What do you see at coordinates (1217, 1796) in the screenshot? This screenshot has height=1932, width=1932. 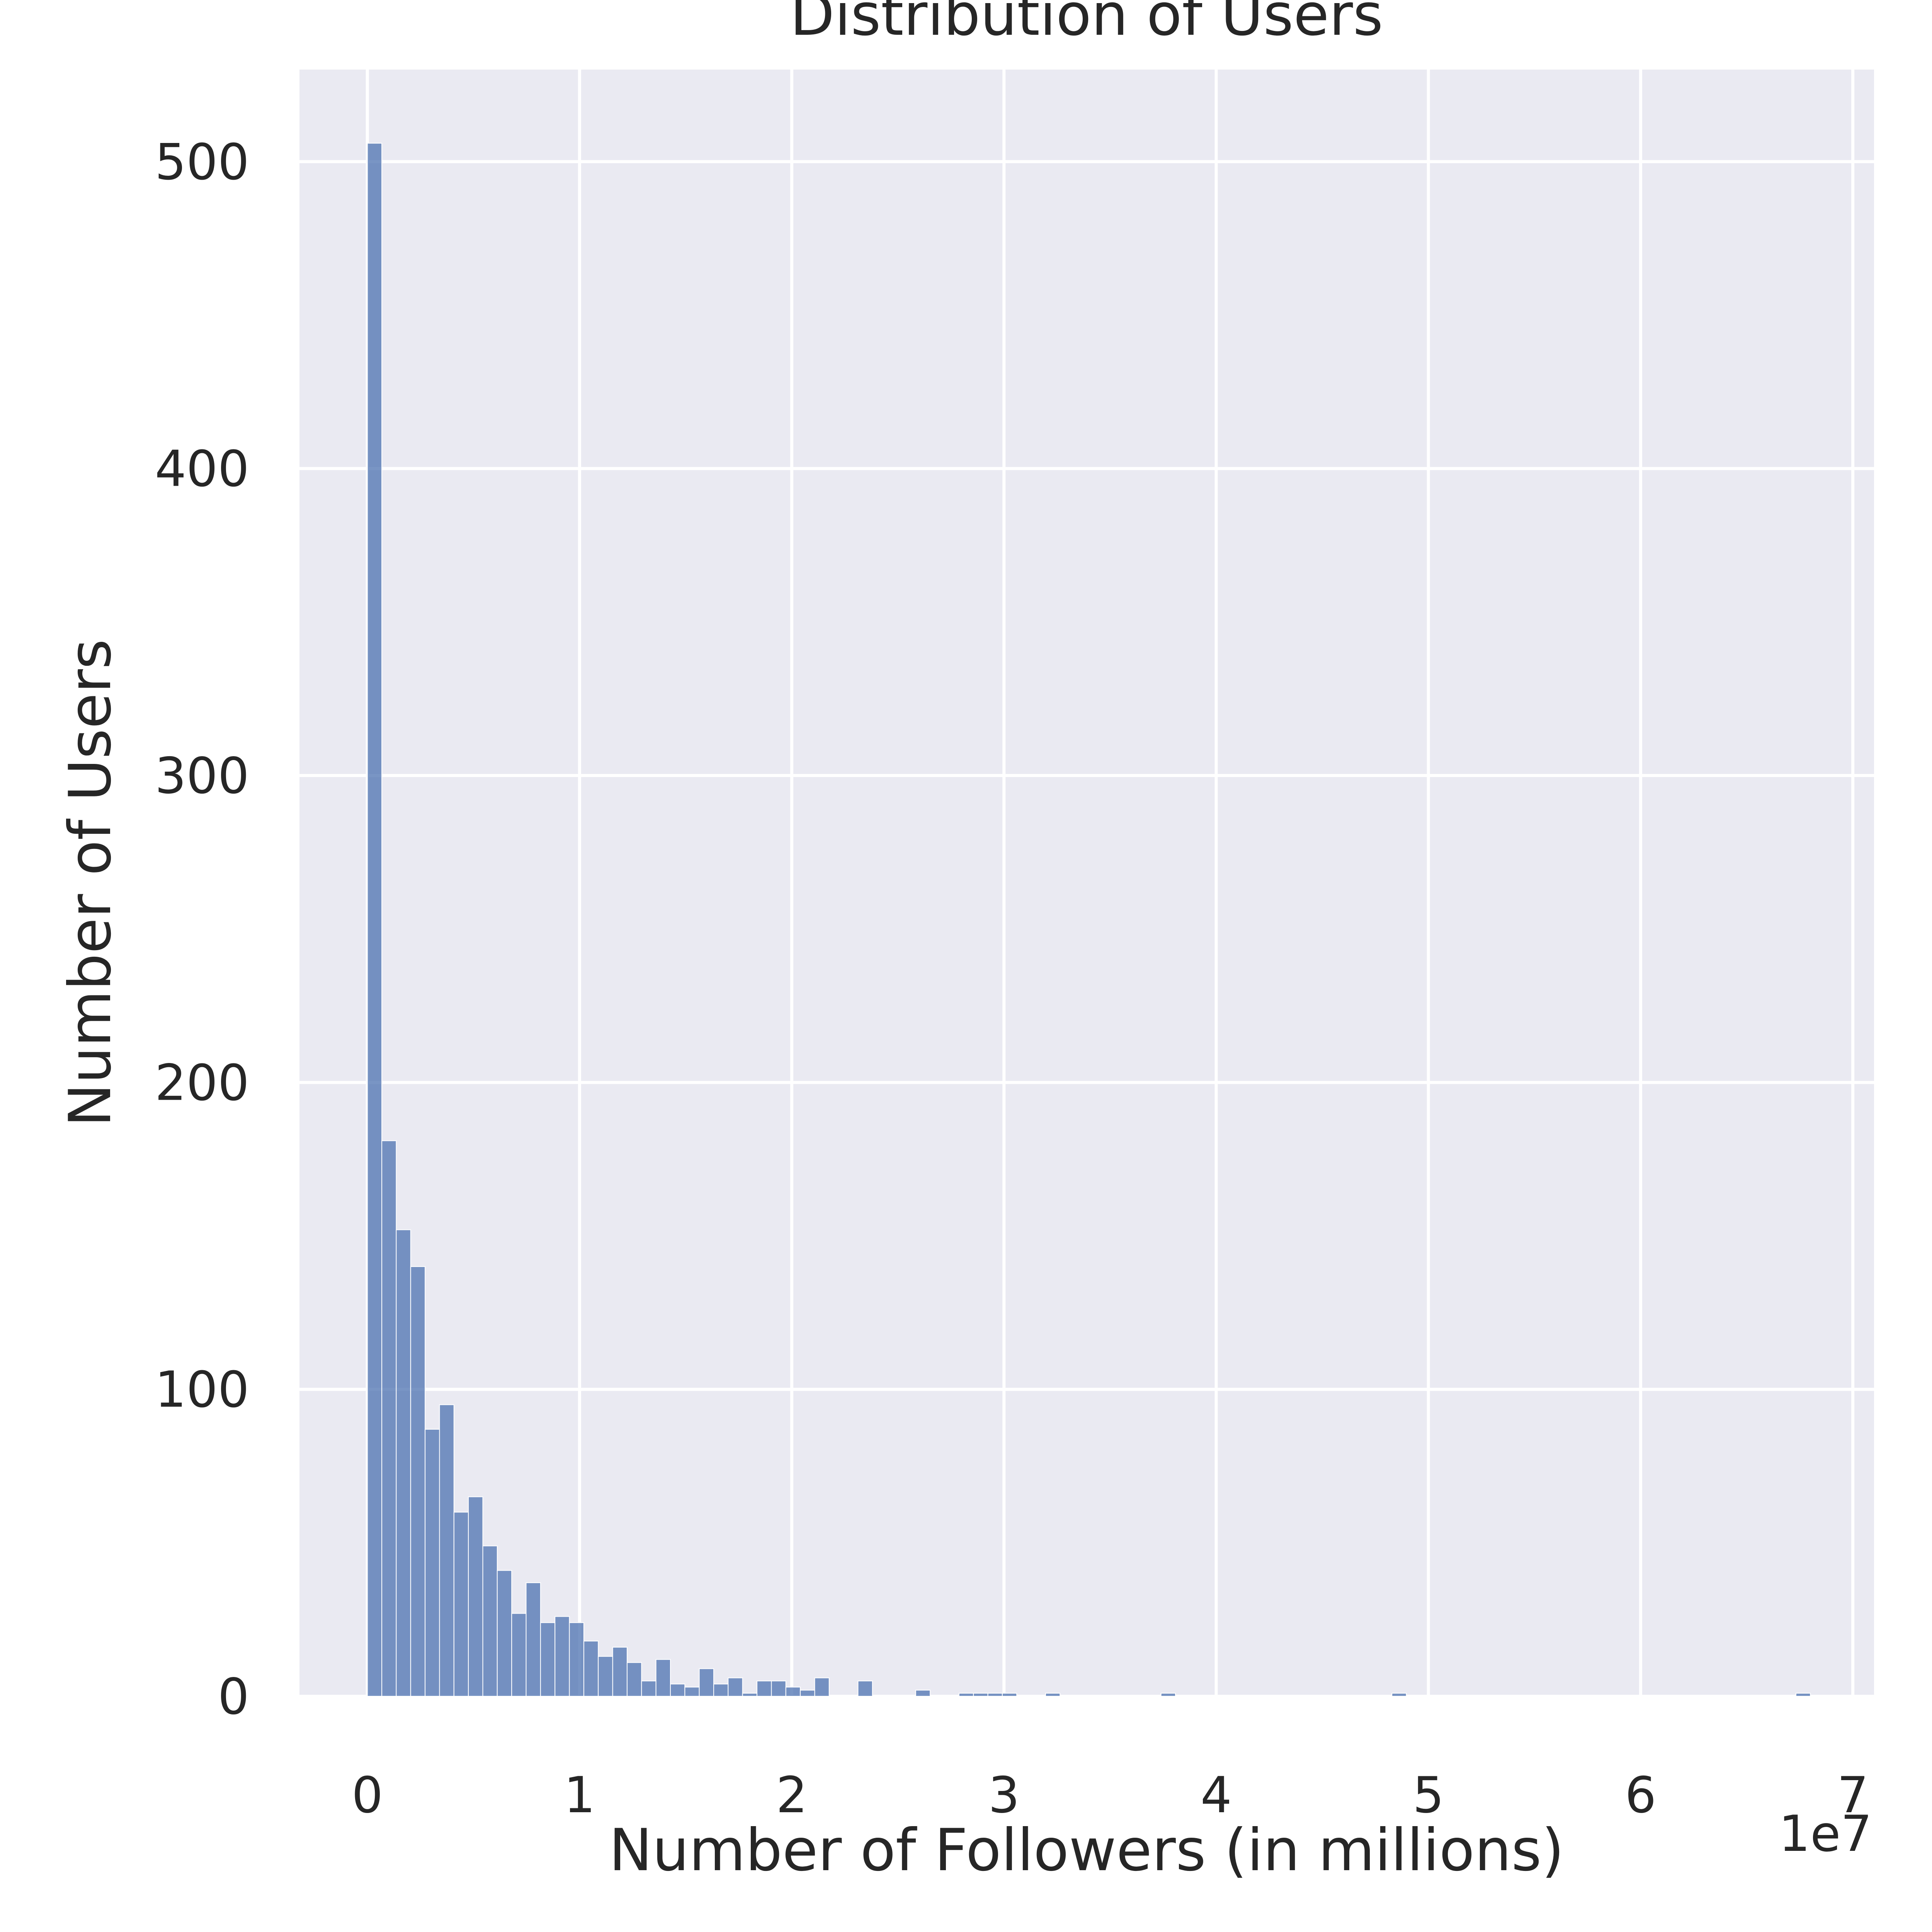 I see `x-tick-label: 4` at bounding box center [1217, 1796].